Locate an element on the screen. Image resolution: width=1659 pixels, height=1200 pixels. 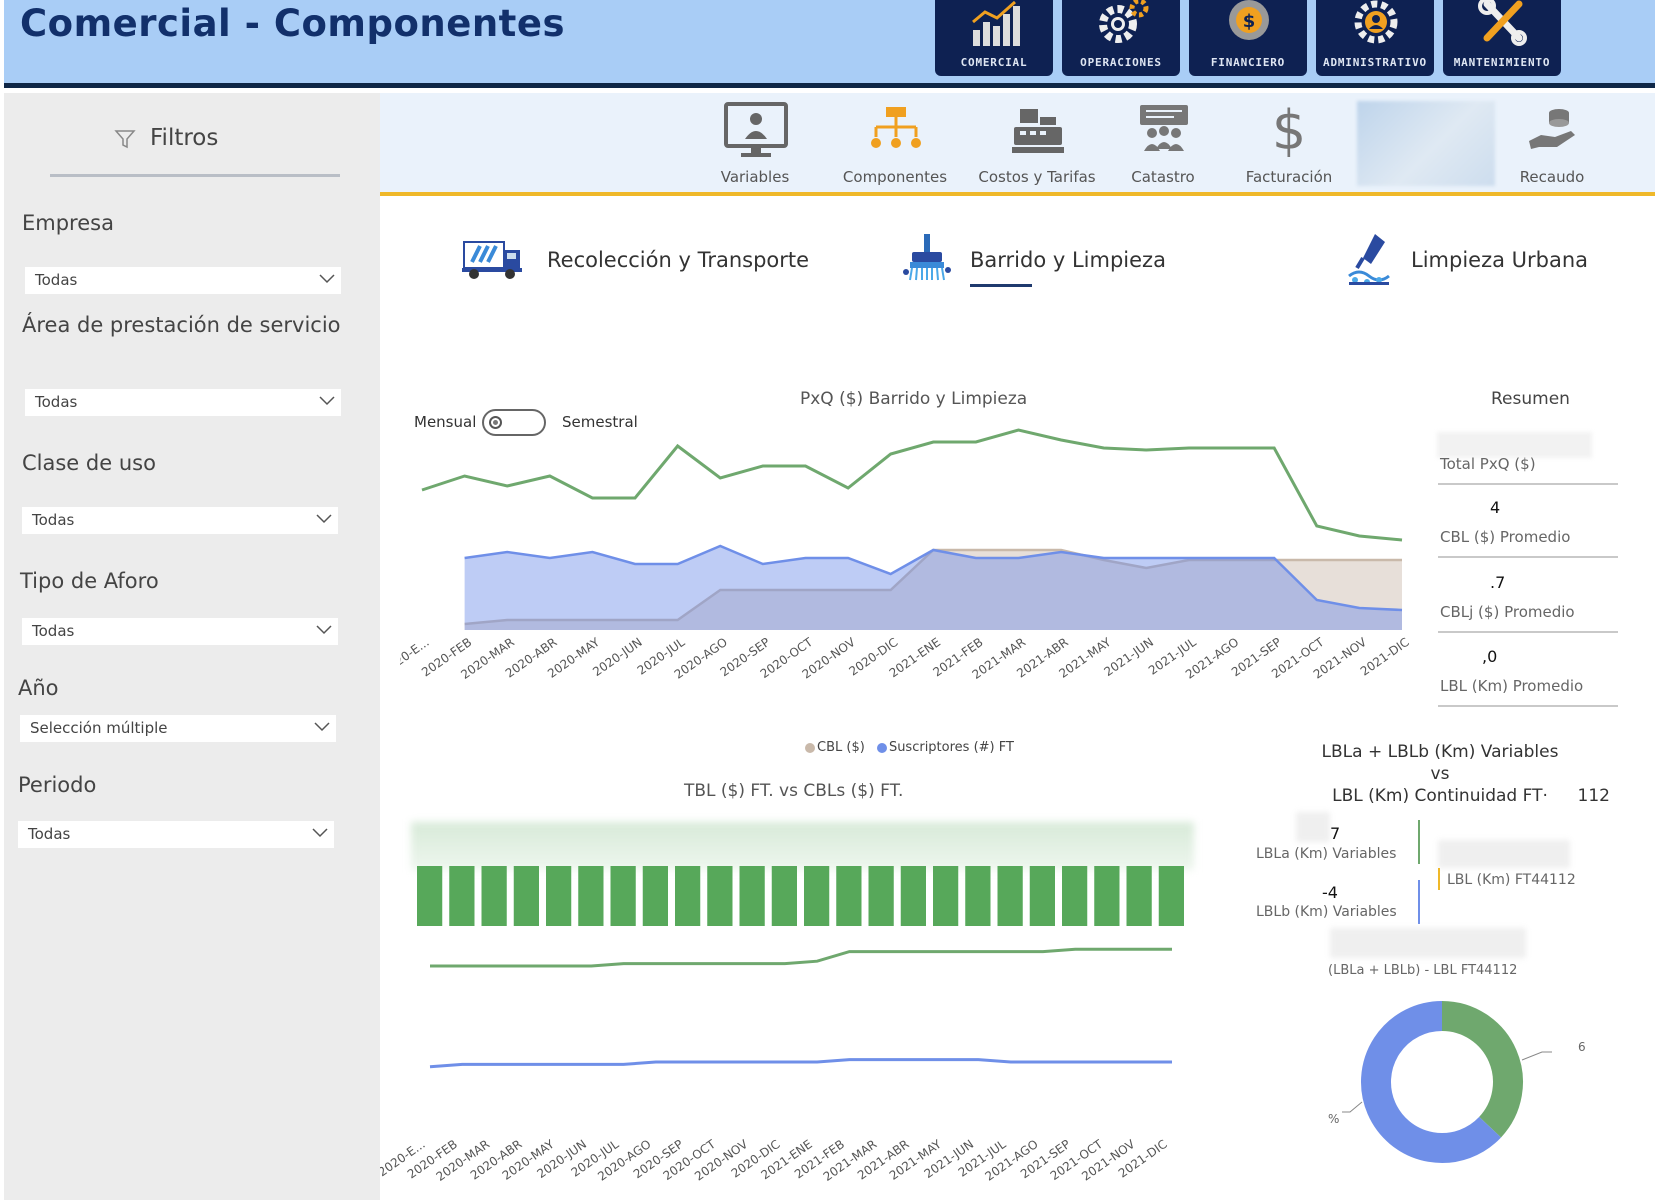
filter-periodo-value: Todas is located at coordinates (49, 834).